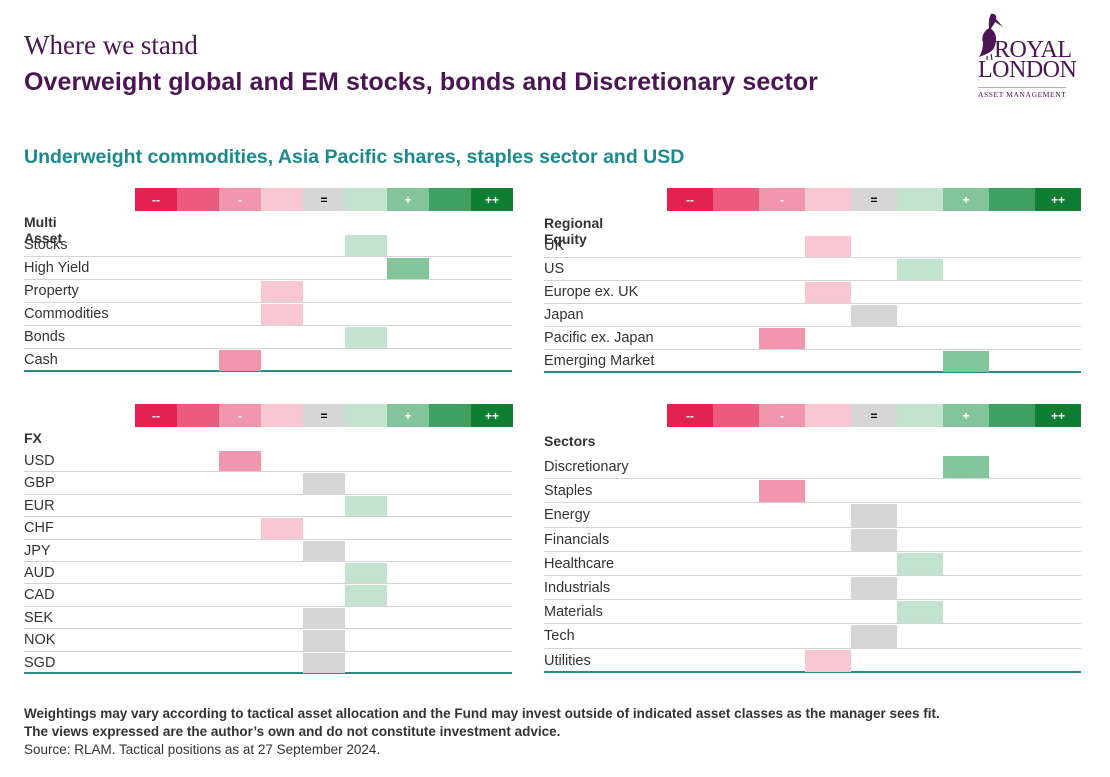 This screenshot has width=1110, height=777. I want to click on asset-label: Financials, so click(577, 539).